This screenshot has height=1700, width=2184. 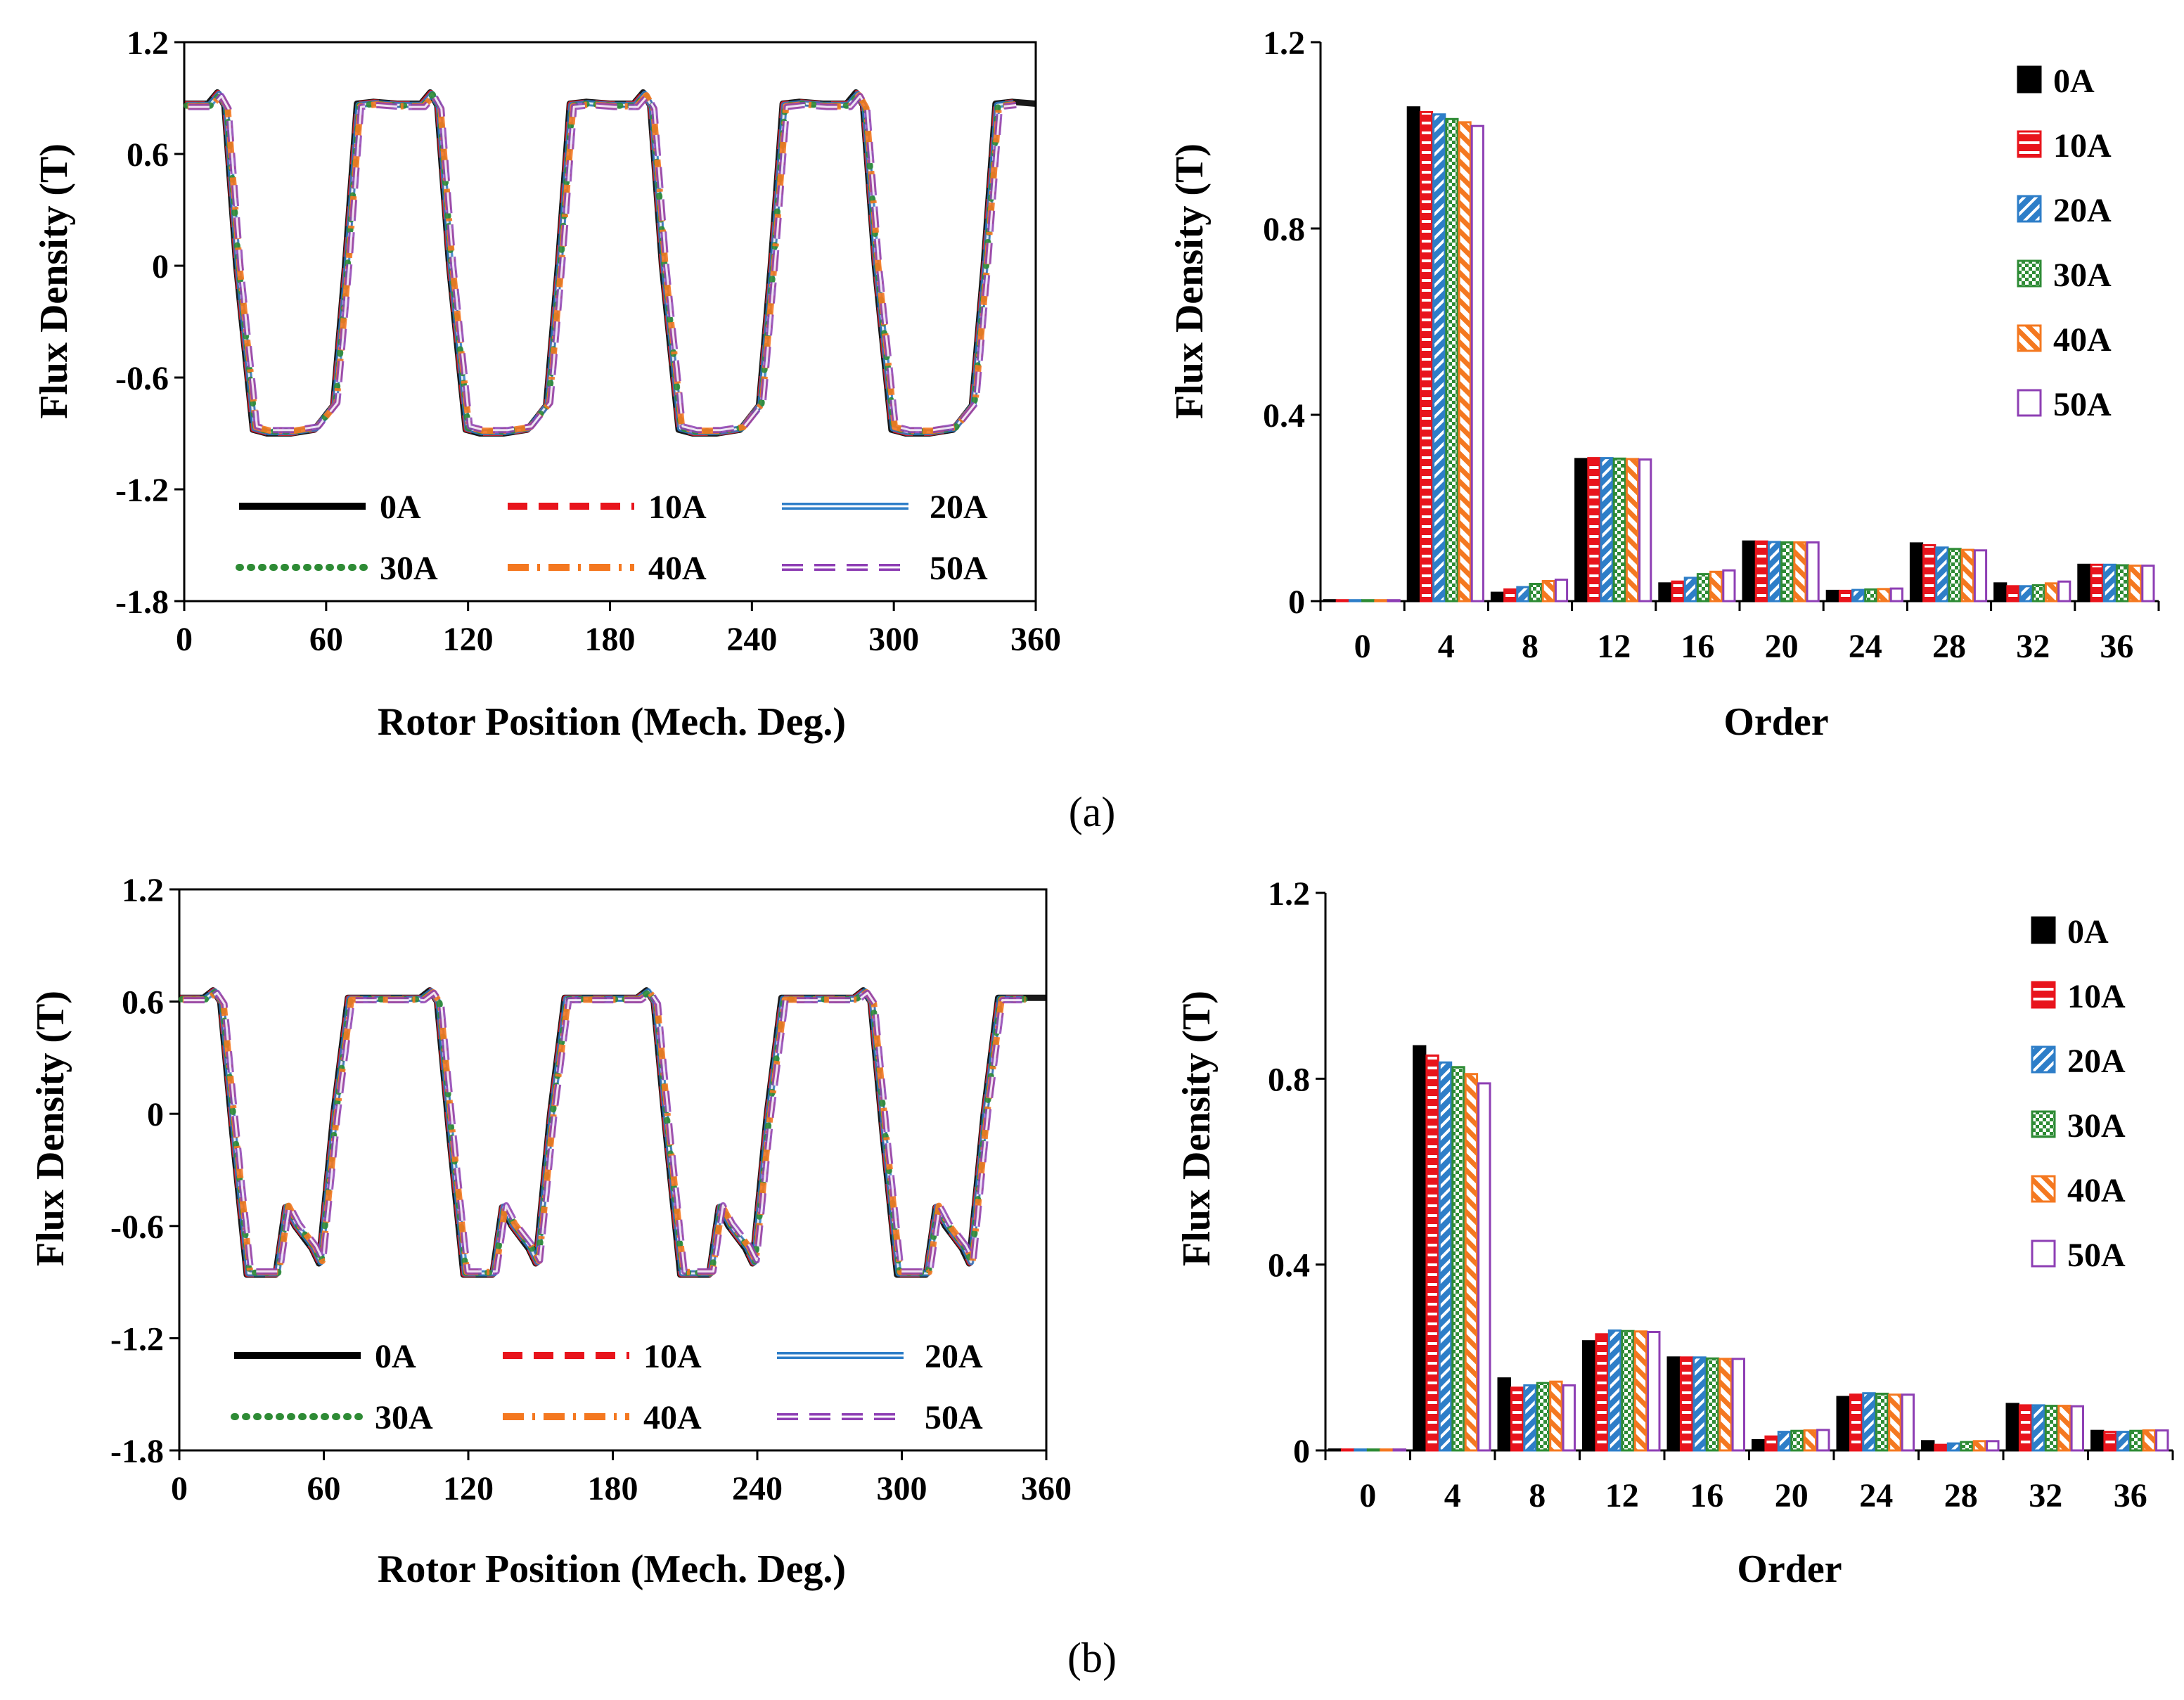 I want to click on b-line-xtick-label: 360, so click(x=1046, y=1488).